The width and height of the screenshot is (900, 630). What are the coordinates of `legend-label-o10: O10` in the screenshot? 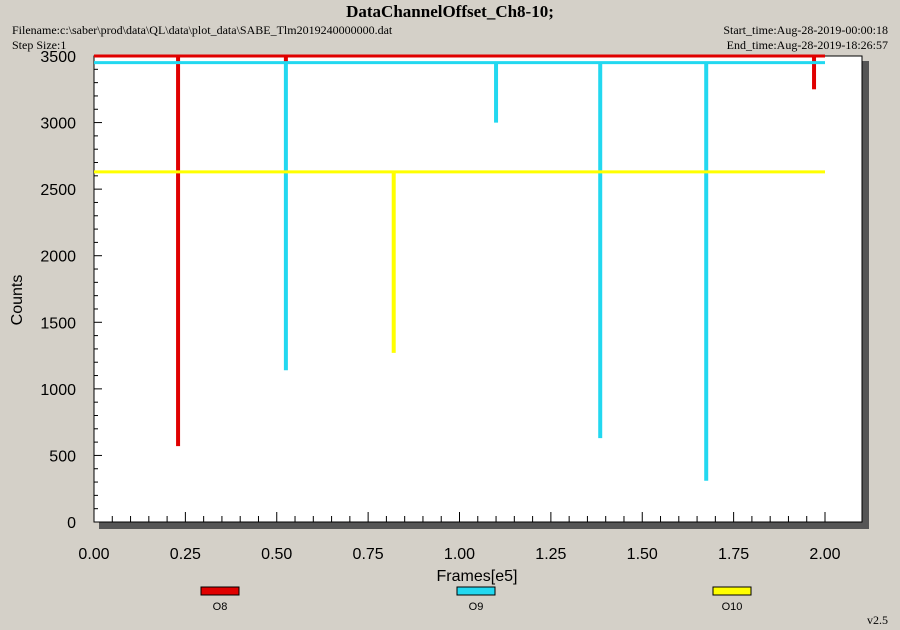 It's located at (732, 607).